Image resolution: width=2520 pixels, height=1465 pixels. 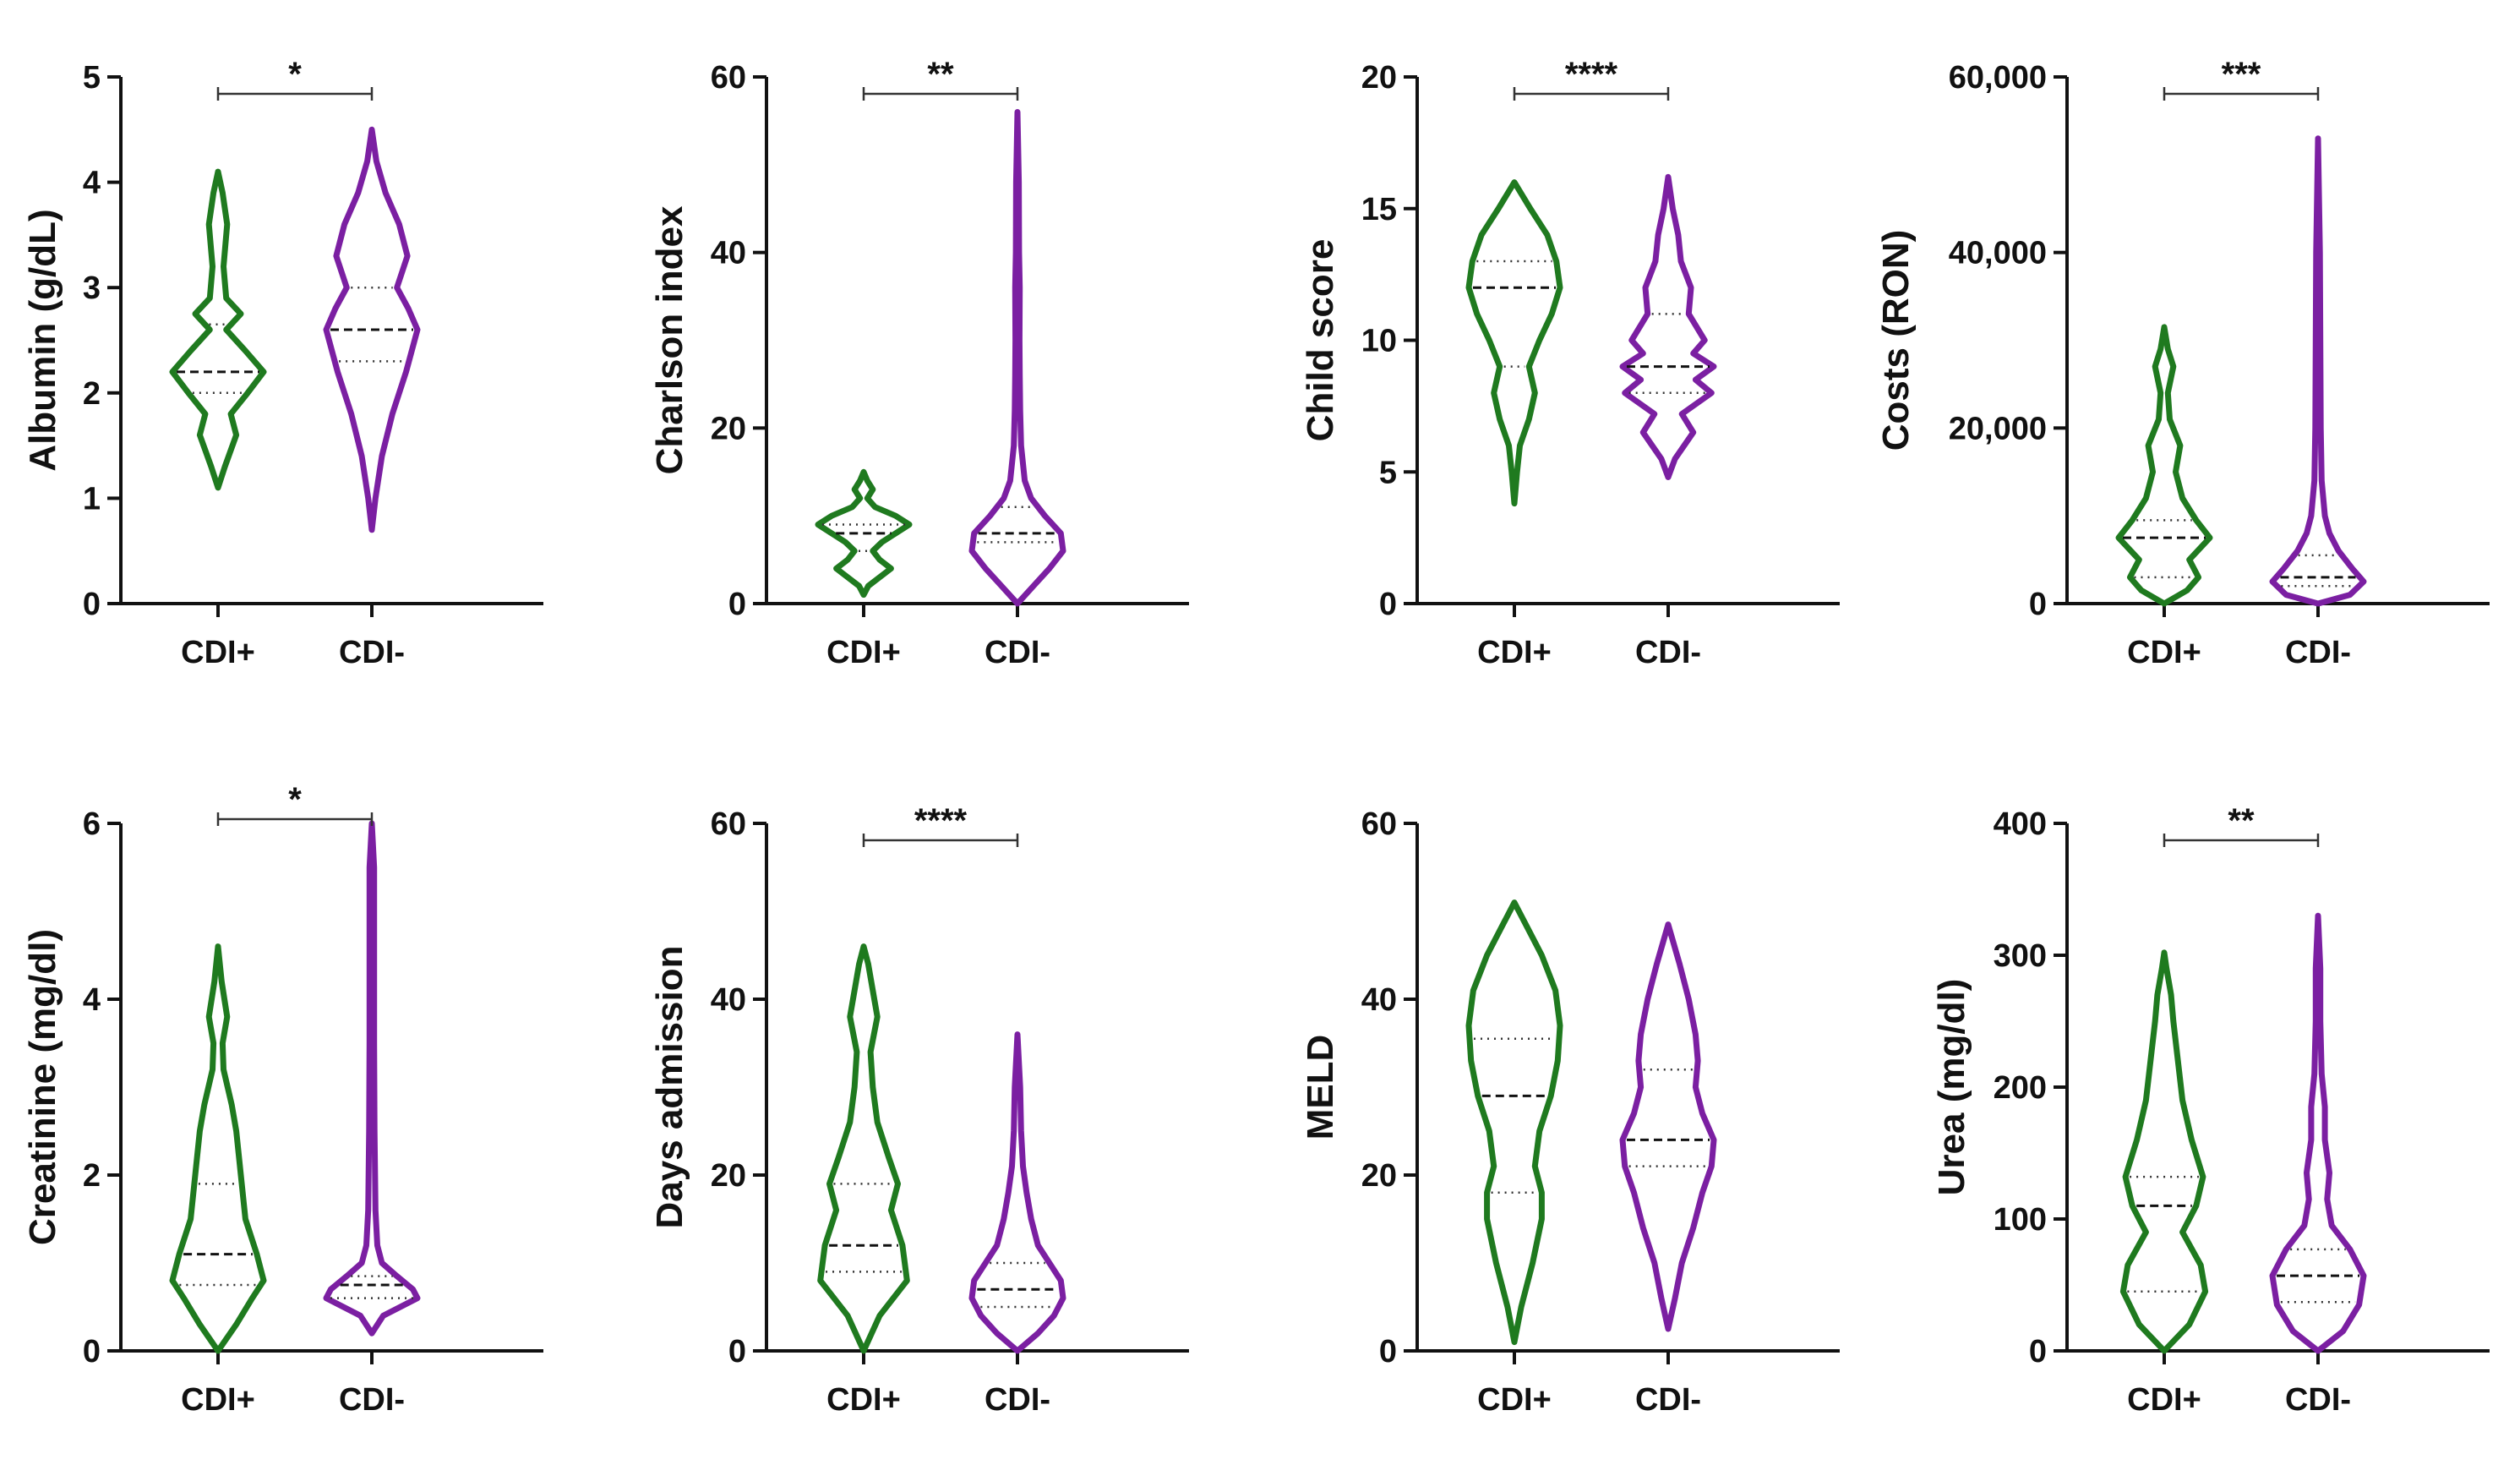 What do you see at coordinates (1998, 253) in the screenshot?
I see `y-tick-label: 40,000` at bounding box center [1998, 253].